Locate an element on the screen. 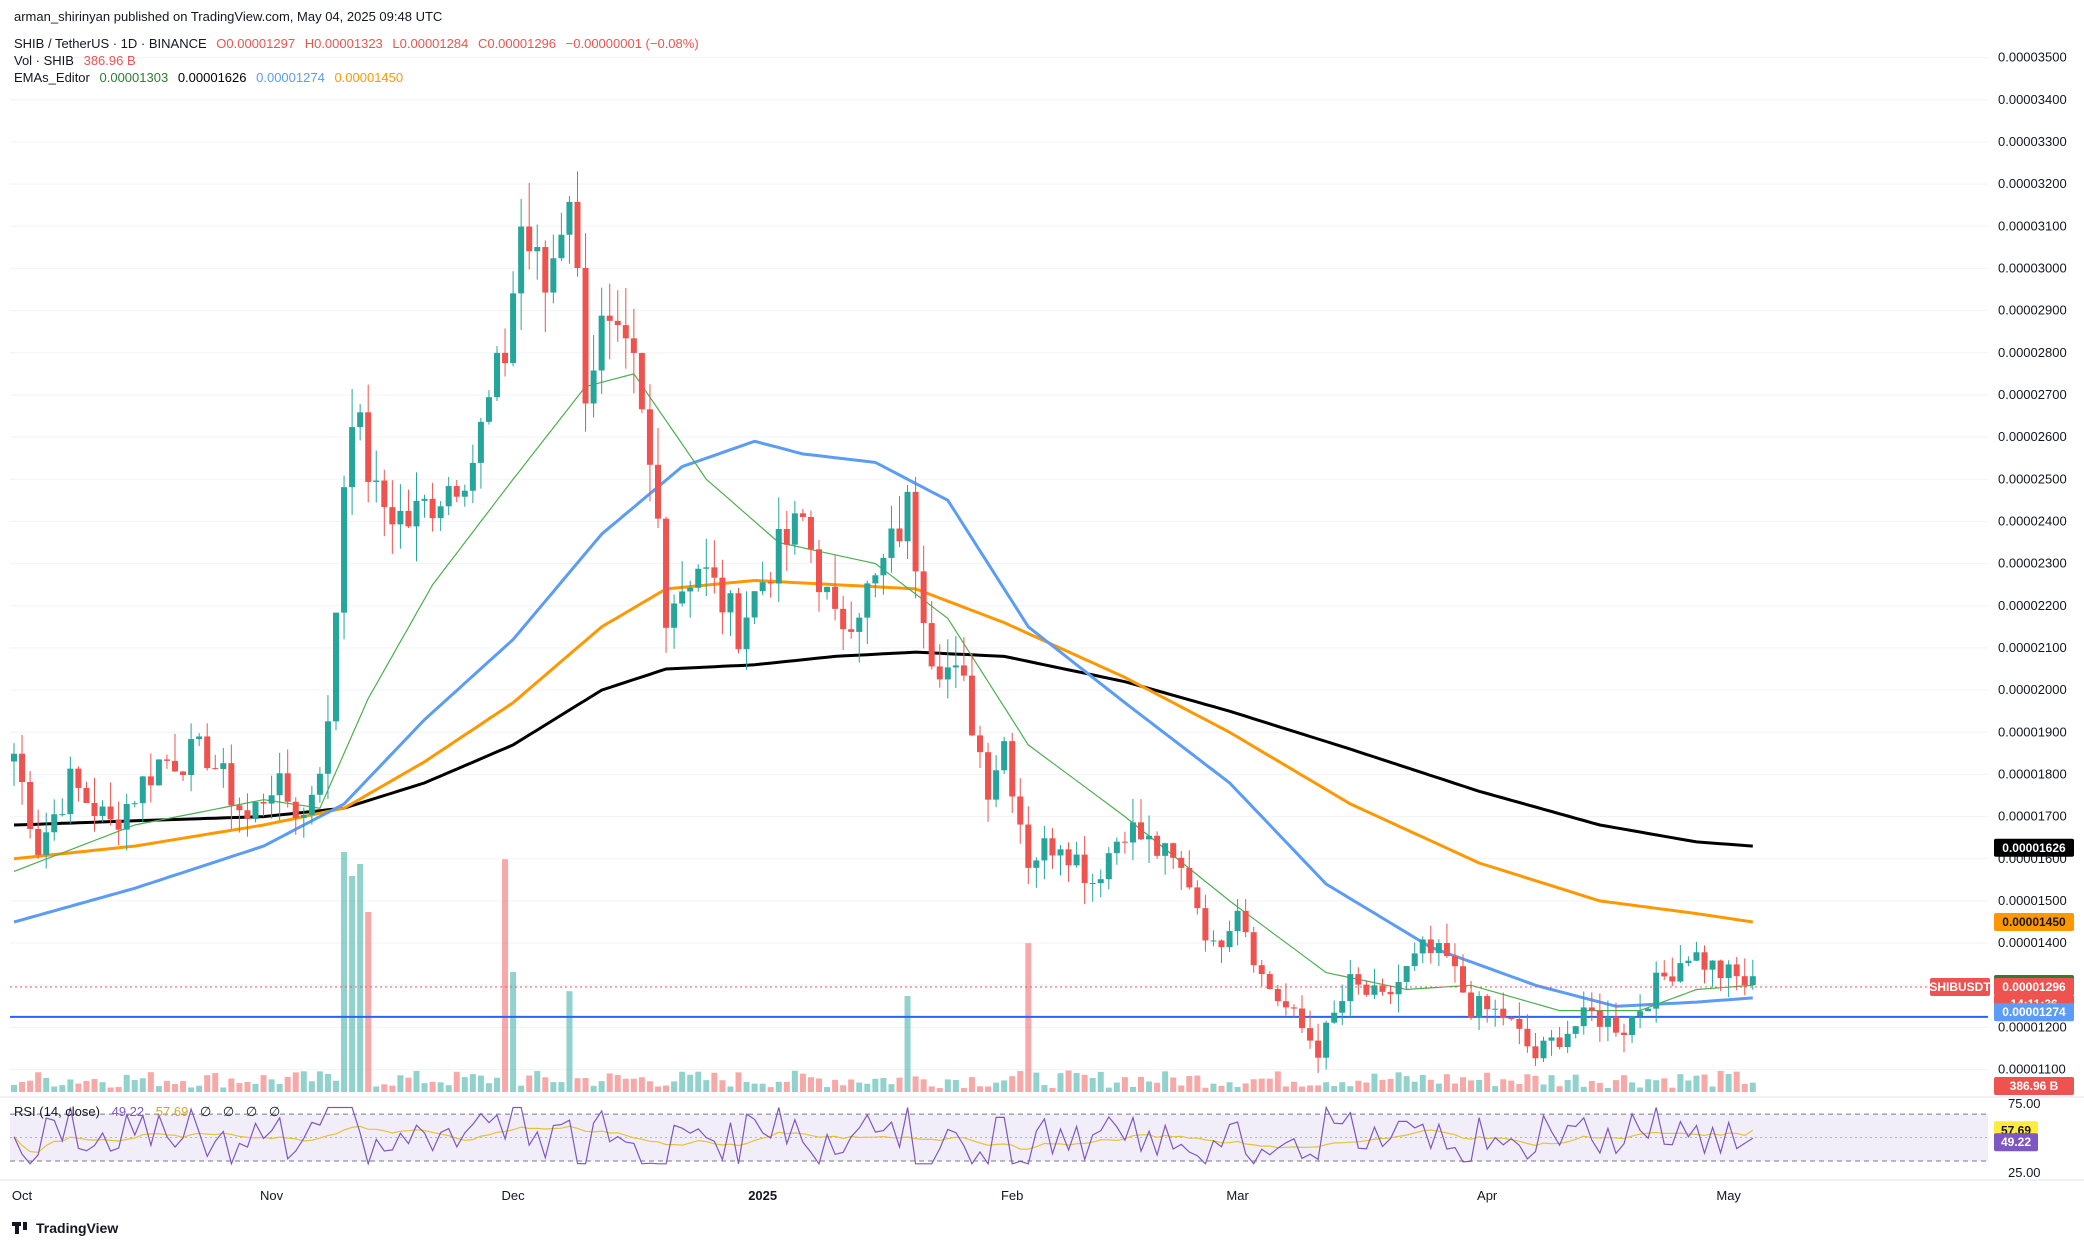 This screenshot has width=2084, height=1243. tradingview-logo: TradingView is located at coordinates (65, 1228).